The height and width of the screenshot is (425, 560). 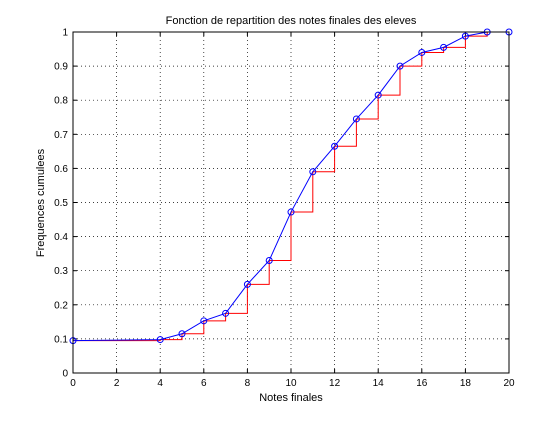 I want to click on x-tick-label: 6, so click(x=204, y=383).